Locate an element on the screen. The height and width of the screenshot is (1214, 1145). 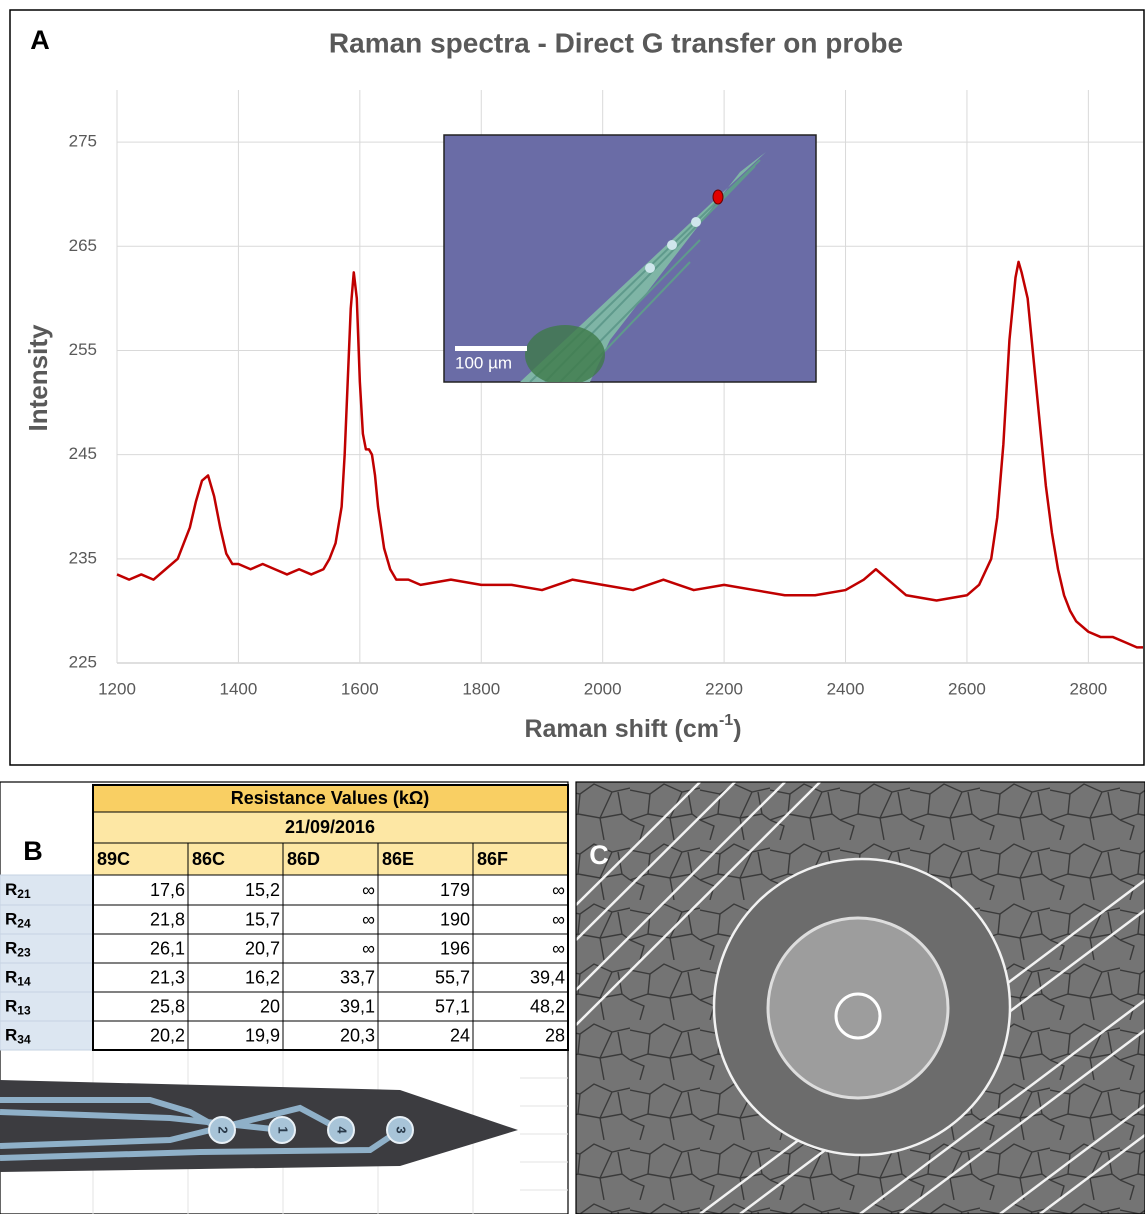
x-tick-label: 2000 is located at coordinates (603, 688).